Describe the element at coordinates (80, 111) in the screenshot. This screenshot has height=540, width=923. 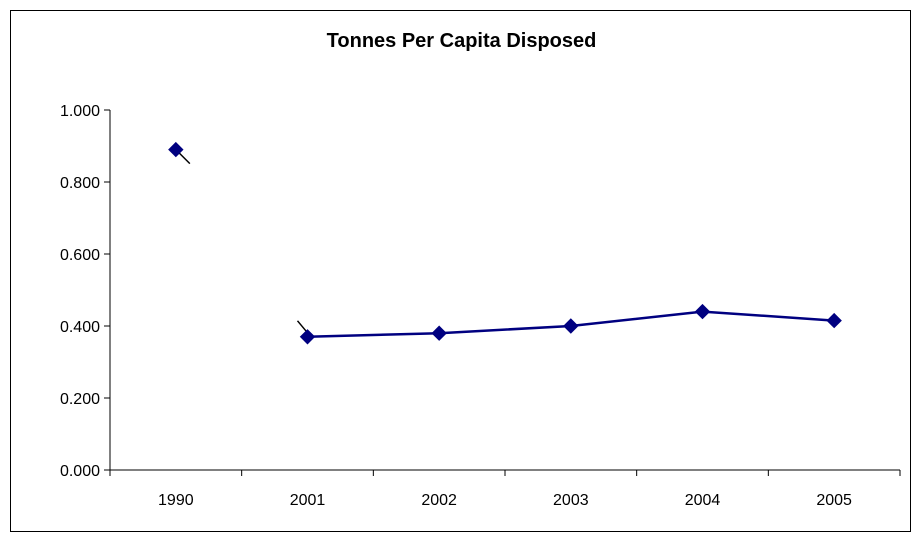
I see `y-tick-label: 1.000` at that location.